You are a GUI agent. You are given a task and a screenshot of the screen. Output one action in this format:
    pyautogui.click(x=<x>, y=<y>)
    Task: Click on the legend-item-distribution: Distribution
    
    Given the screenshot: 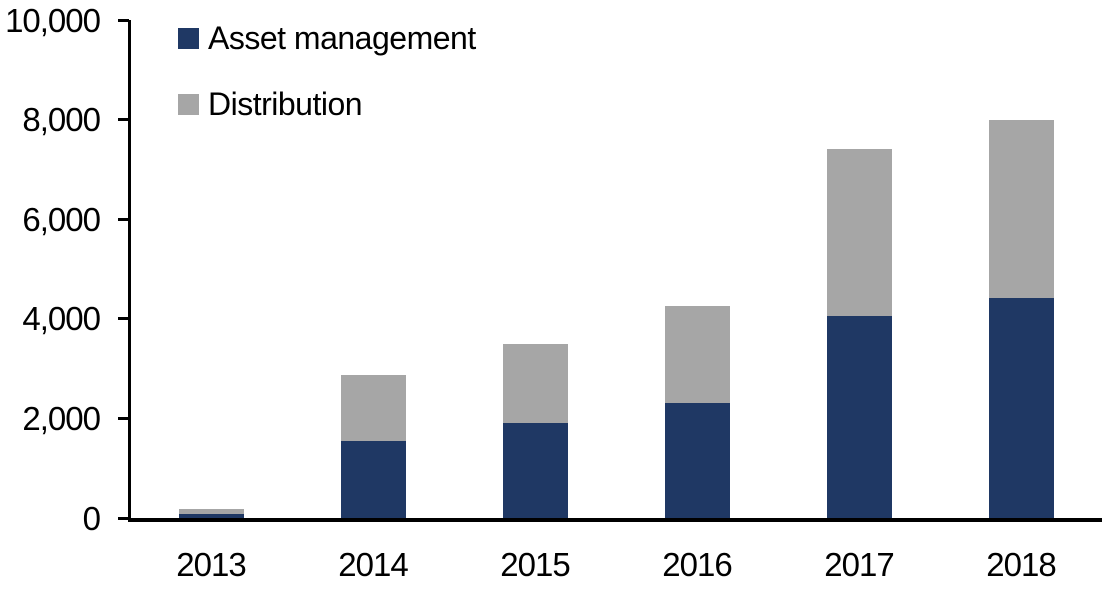 What is the action you would take?
    pyautogui.click(x=327, y=104)
    